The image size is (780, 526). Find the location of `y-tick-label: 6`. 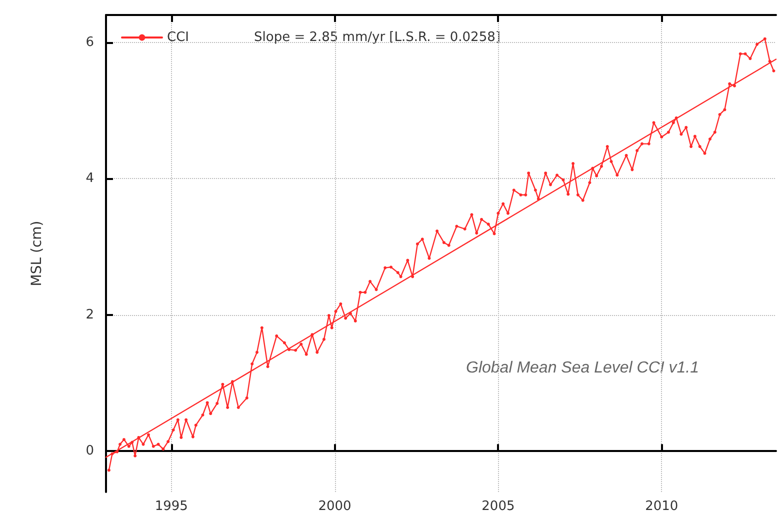

y-tick-label: 6 is located at coordinates (90, 42).